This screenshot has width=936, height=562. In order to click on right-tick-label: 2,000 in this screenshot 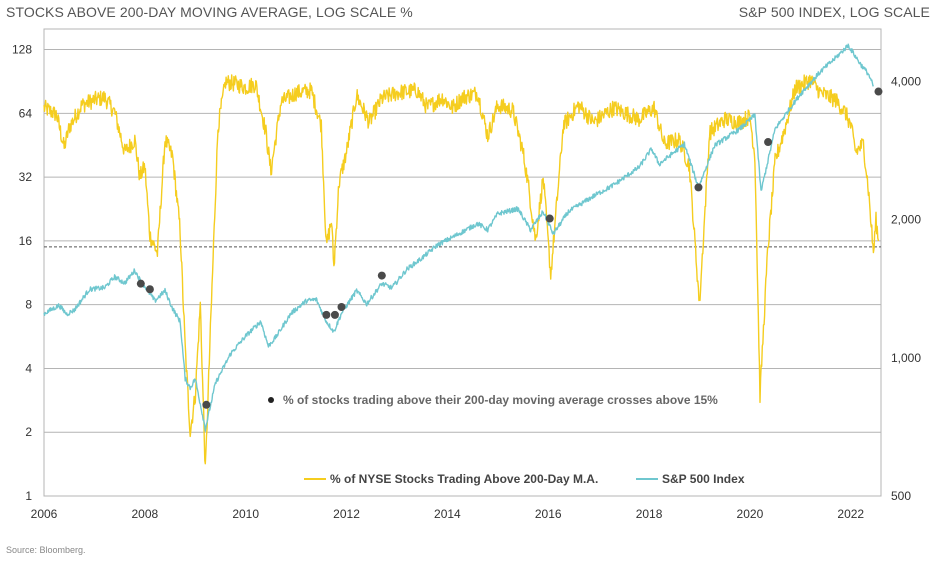, I will do `click(906, 220)`.